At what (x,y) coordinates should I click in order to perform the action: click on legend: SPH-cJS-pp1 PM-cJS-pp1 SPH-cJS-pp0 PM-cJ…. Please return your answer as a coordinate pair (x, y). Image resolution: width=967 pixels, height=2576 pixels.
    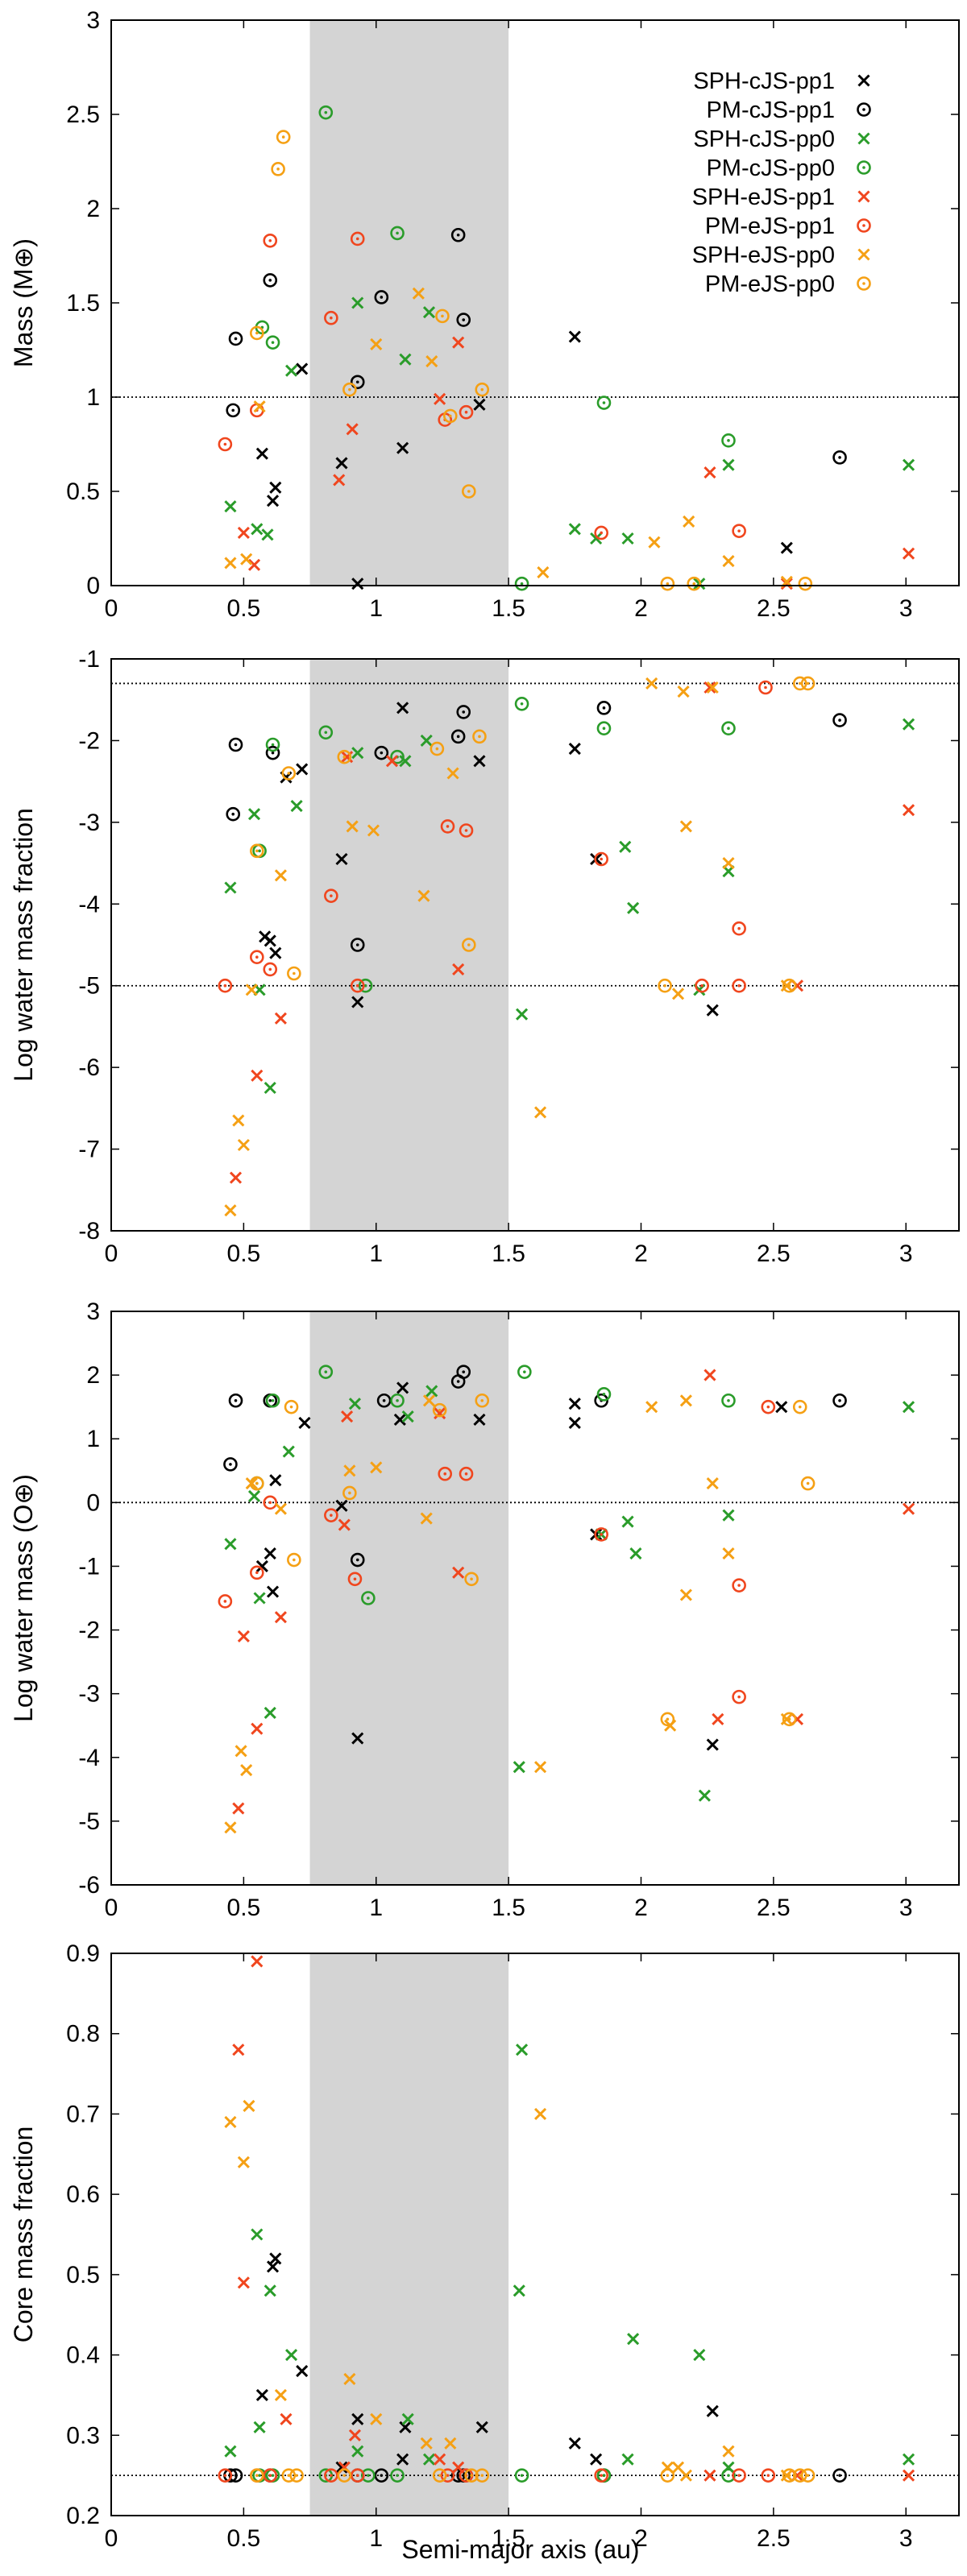
    Looking at the image, I should click on (781, 182).